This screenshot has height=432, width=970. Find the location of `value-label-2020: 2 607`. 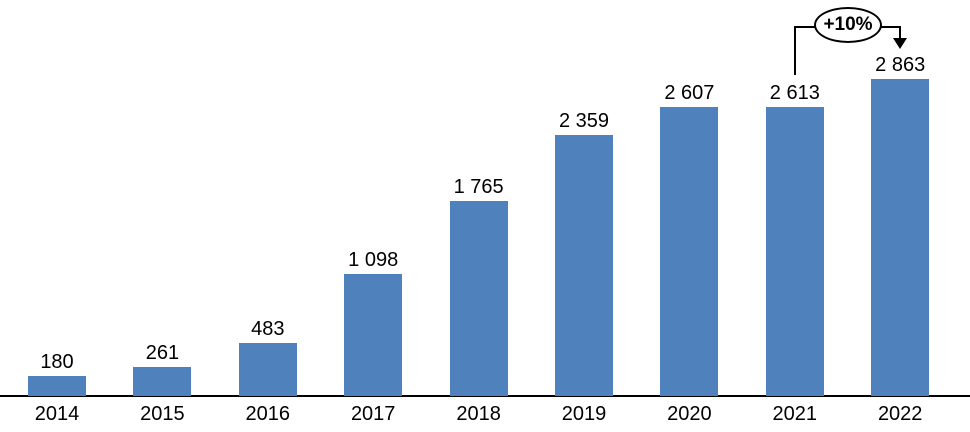

value-label-2020: 2 607 is located at coordinates (689, 93).